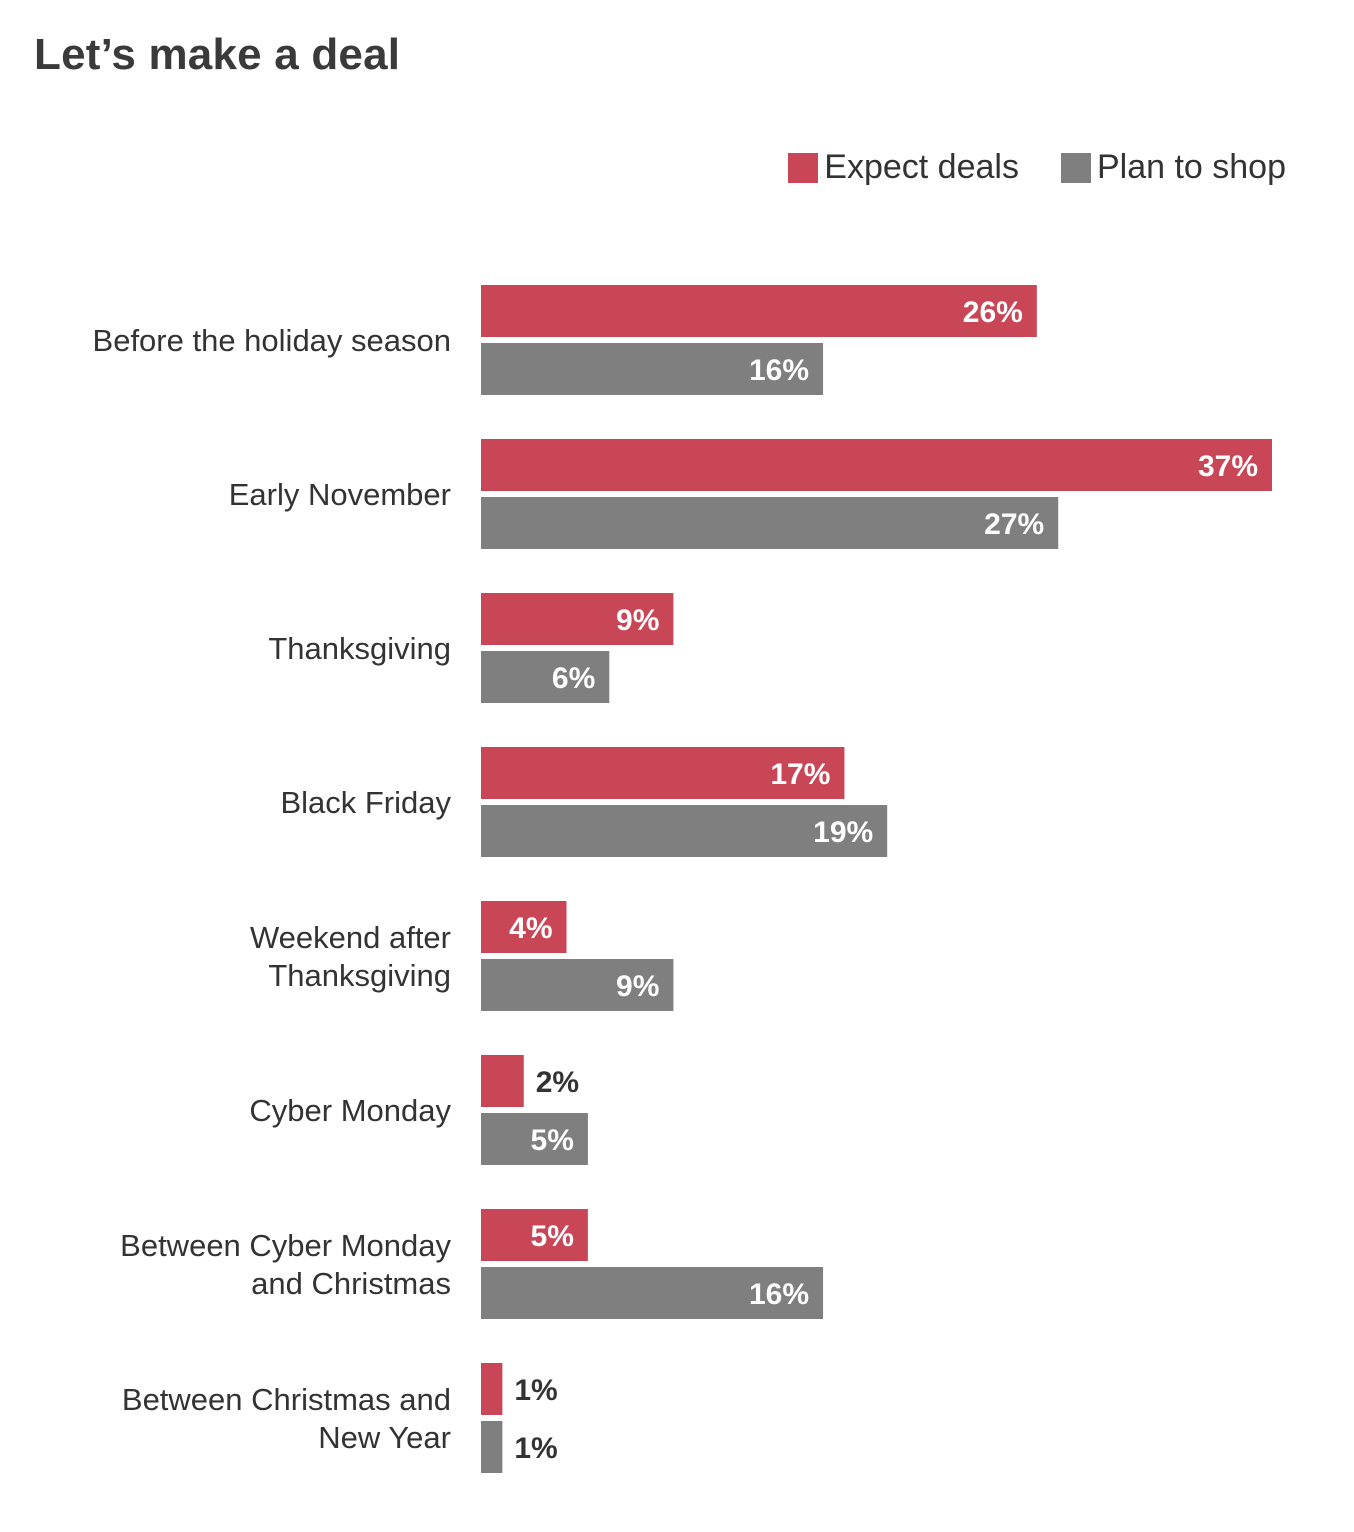  Describe the element at coordinates (800, 774) in the screenshot. I see `value-label-expect-deals-black-friday: 17%` at that location.